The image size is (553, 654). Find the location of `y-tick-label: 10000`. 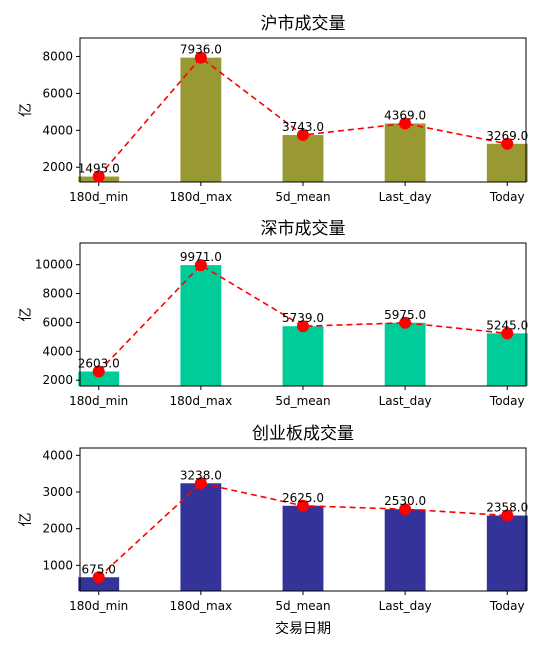

y-tick-label: 10000 is located at coordinates (54, 265).